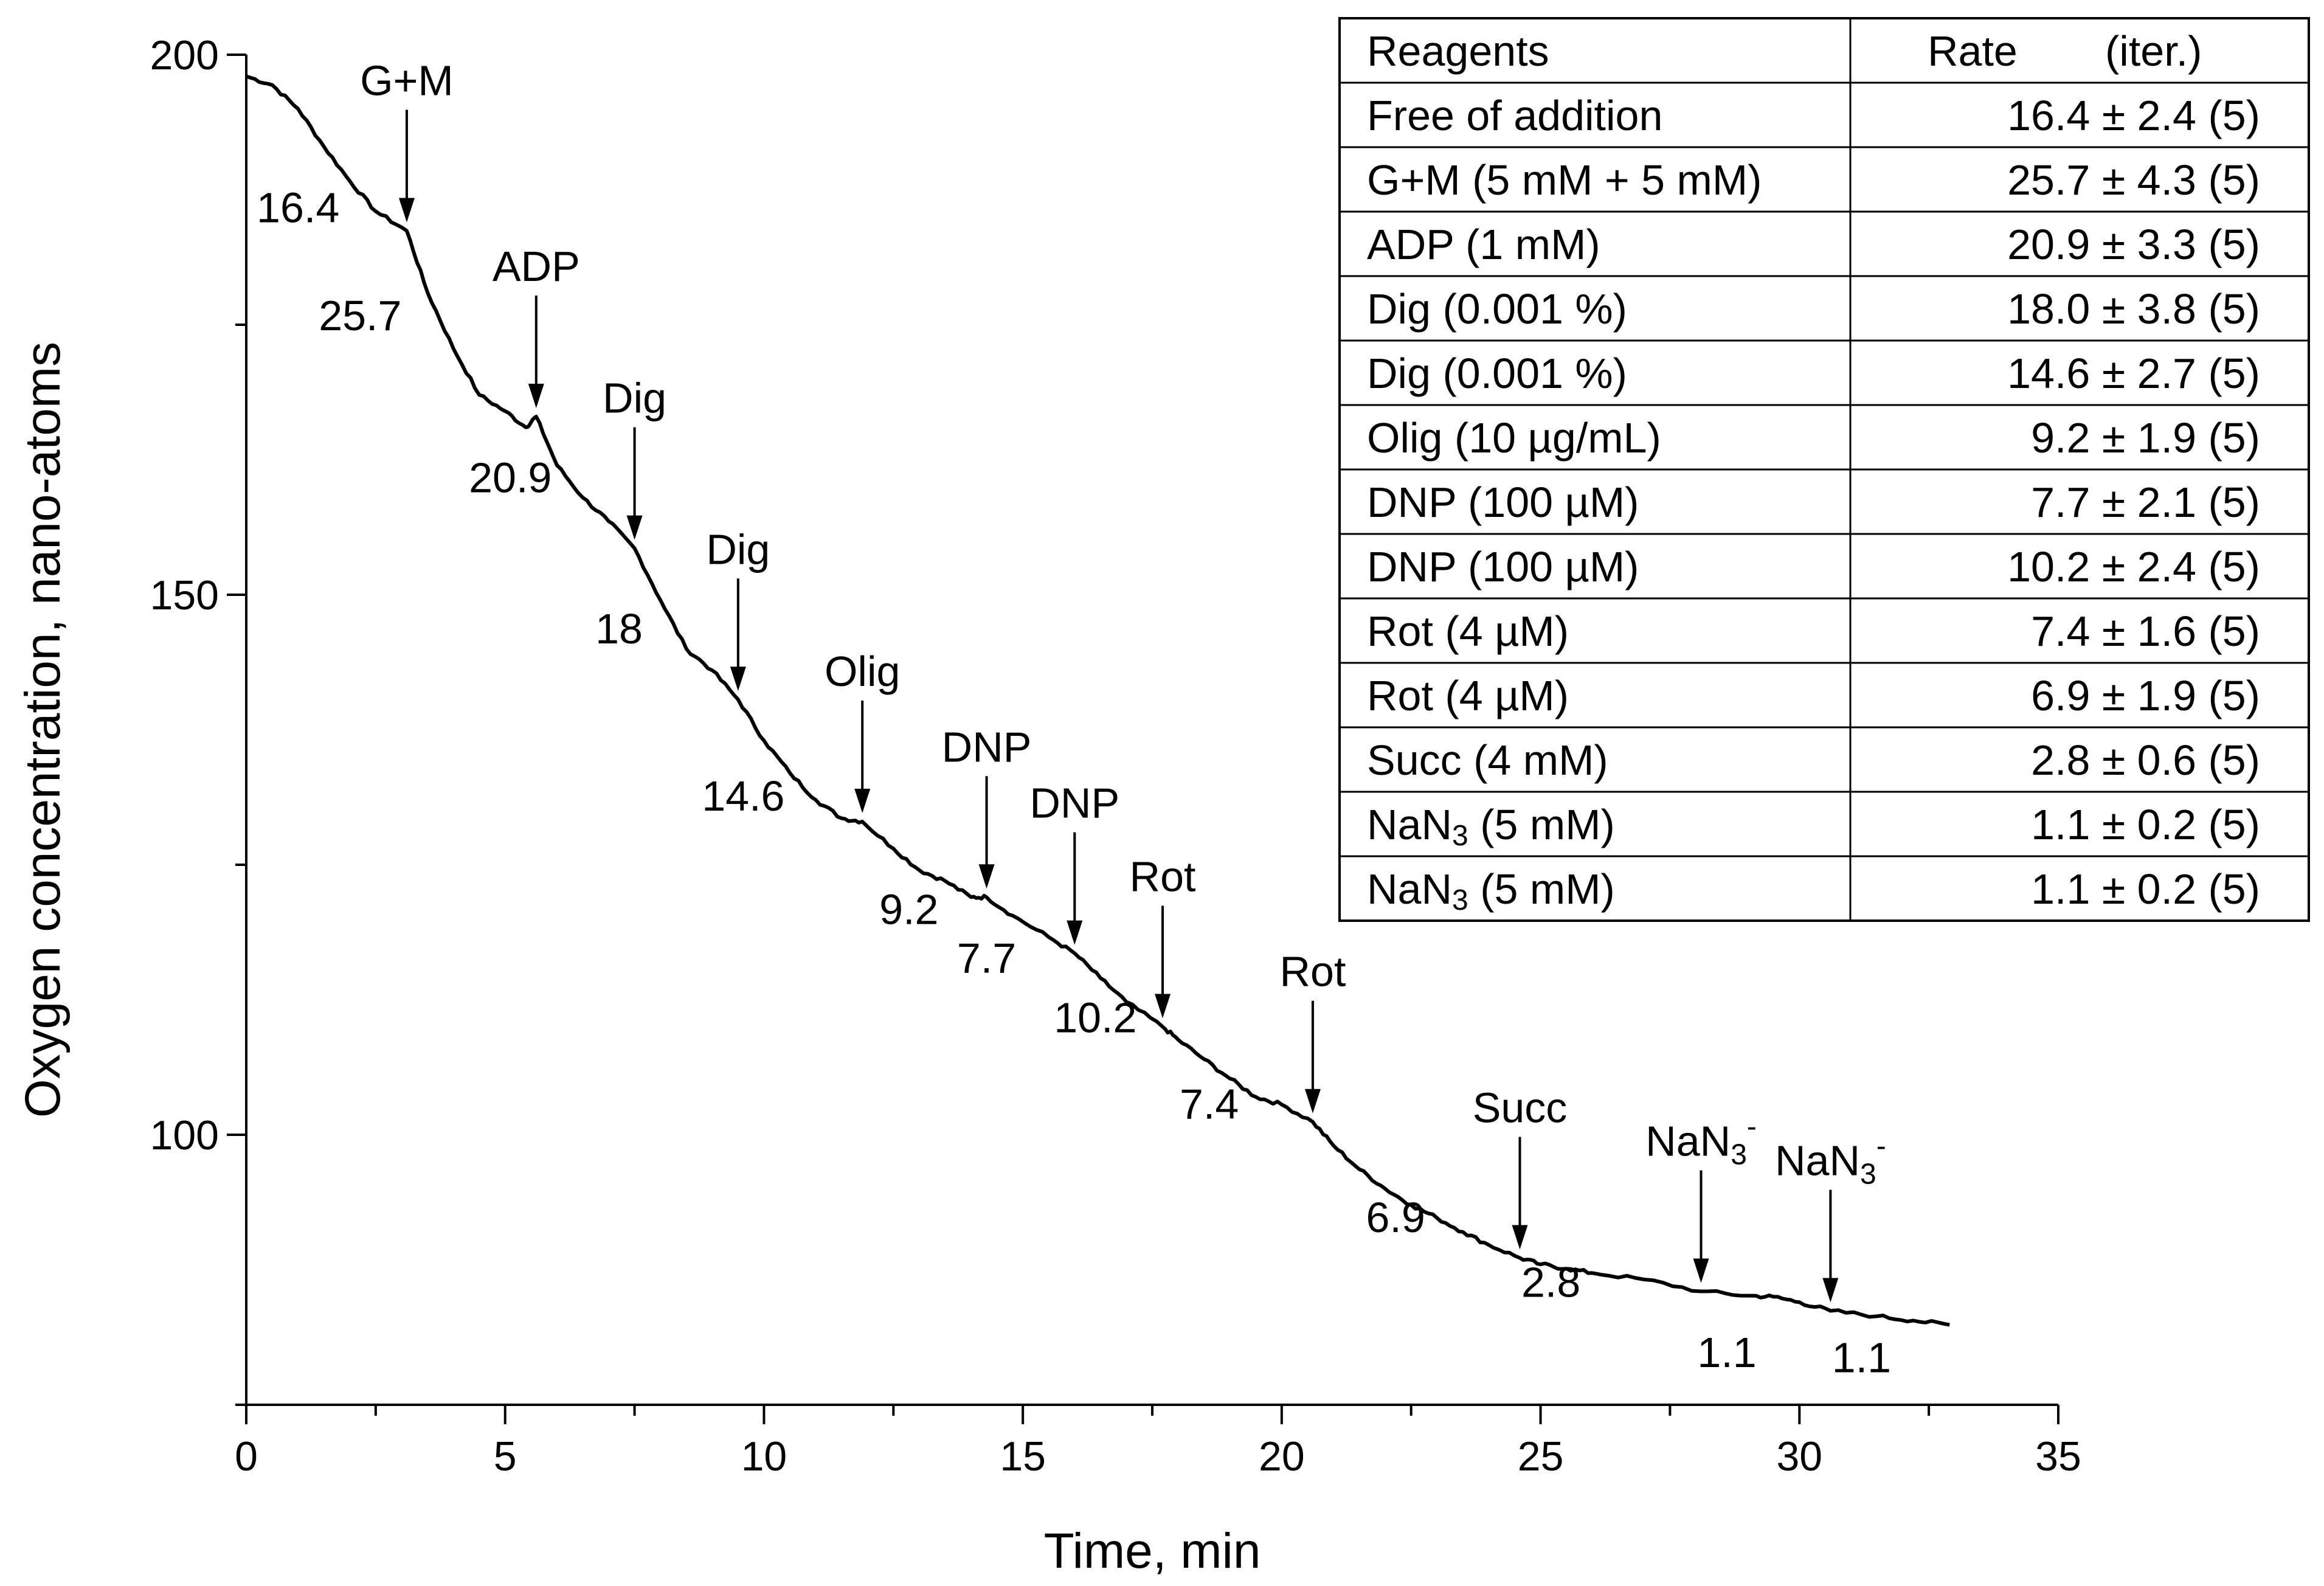 This screenshot has width=2324, height=1586. Describe the element at coordinates (908, 909) in the screenshot. I see `rate-label: 9.2` at that location.